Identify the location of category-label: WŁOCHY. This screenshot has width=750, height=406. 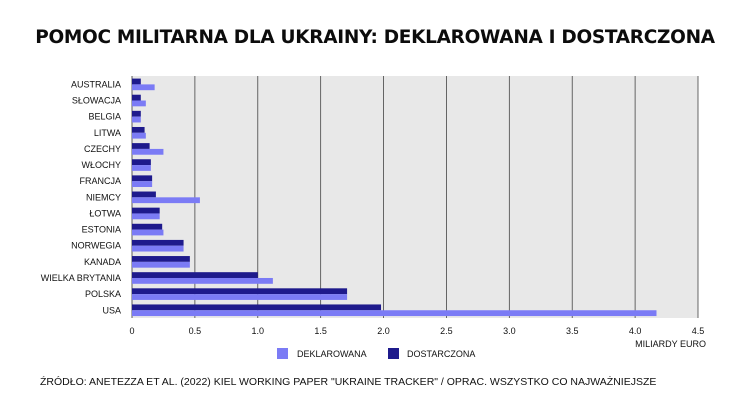
(101, 165).